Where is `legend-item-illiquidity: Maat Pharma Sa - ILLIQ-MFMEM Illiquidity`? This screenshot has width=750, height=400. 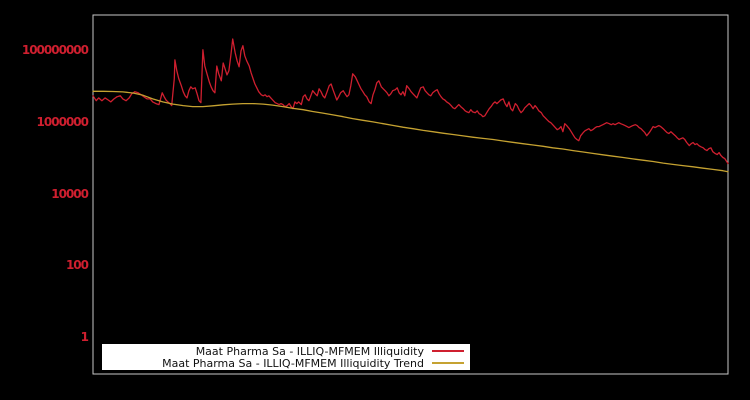
legend-item-illiquidity: Maat Pharma Sa - ILLIQ-MFMEM Illiquidity is located at coordinates (286, 351).